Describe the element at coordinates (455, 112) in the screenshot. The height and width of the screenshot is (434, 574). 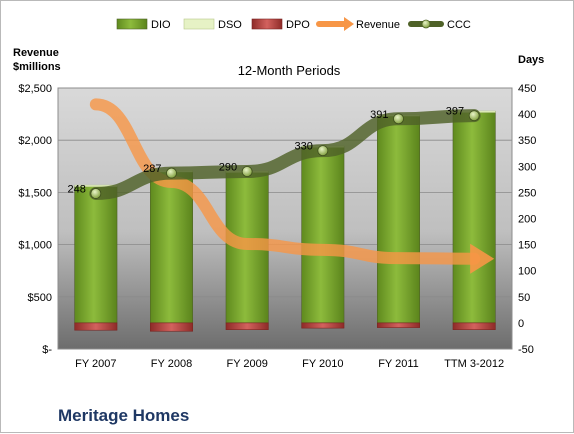
I see `ccc-data-label-ttm-3-2012: 397` at that location.